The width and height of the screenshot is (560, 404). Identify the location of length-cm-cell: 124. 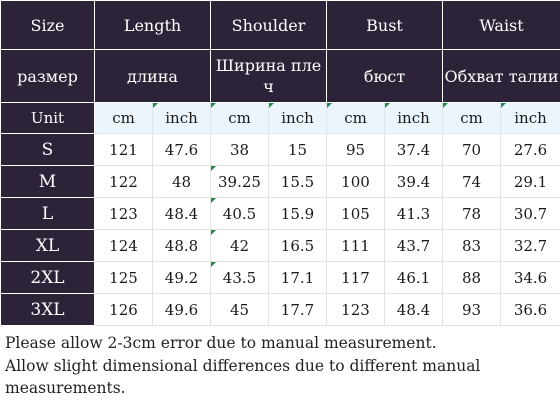
(123, 245).